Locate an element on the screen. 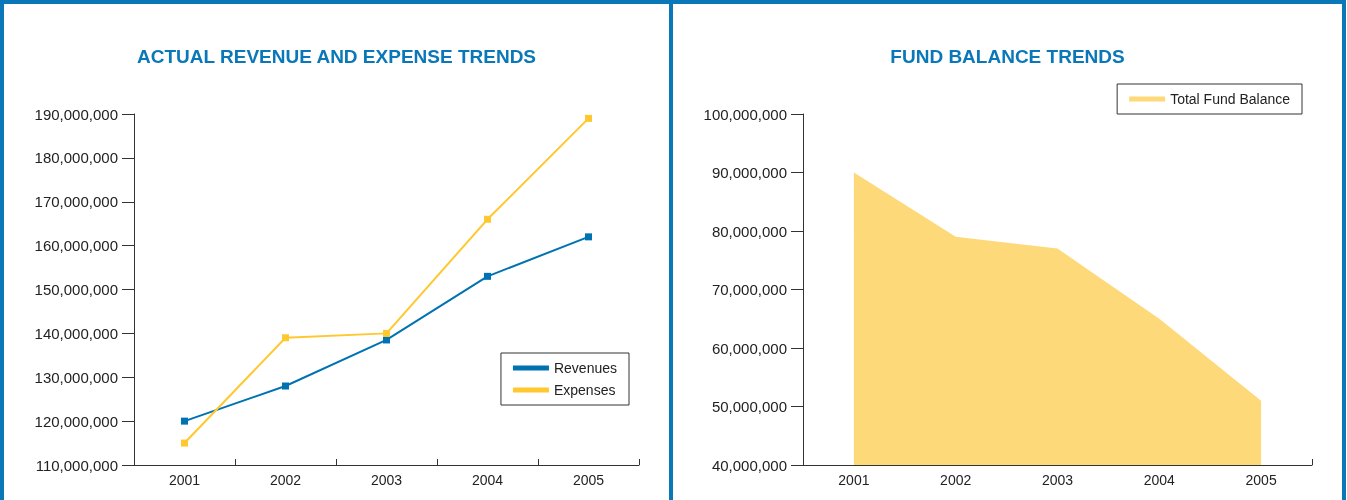  legend-label: Expenses is located at coordinates (584, 390).